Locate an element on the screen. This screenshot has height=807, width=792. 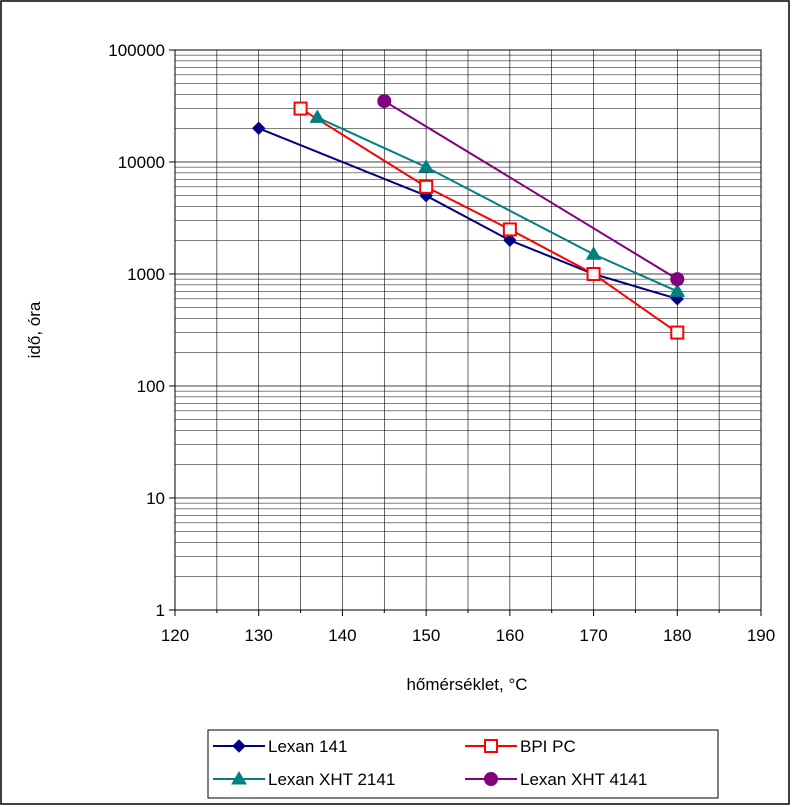
y-tick-label: 10000 is located at coordinates (141, 162).